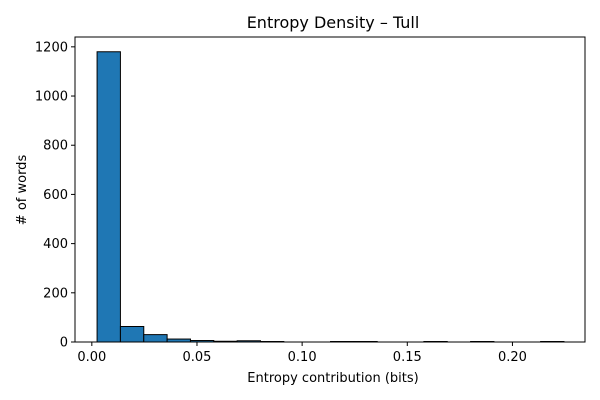  I want to click on y-axis-ticks: 0 200 400 600 800 1000 1200, so click(55, 195).